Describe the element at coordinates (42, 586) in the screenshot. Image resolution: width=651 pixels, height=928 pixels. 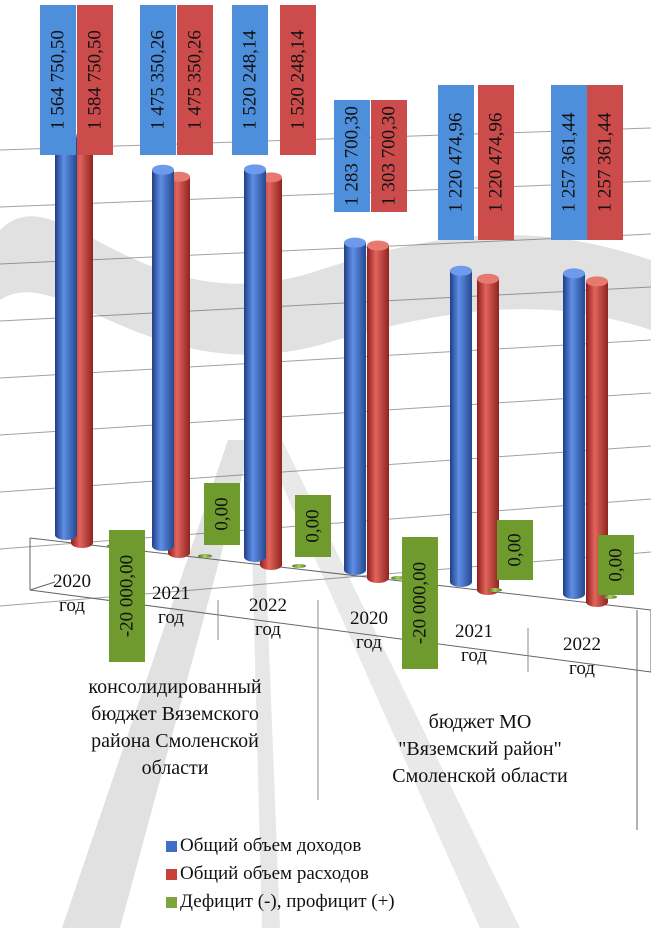
I see `axis-line` at that location.